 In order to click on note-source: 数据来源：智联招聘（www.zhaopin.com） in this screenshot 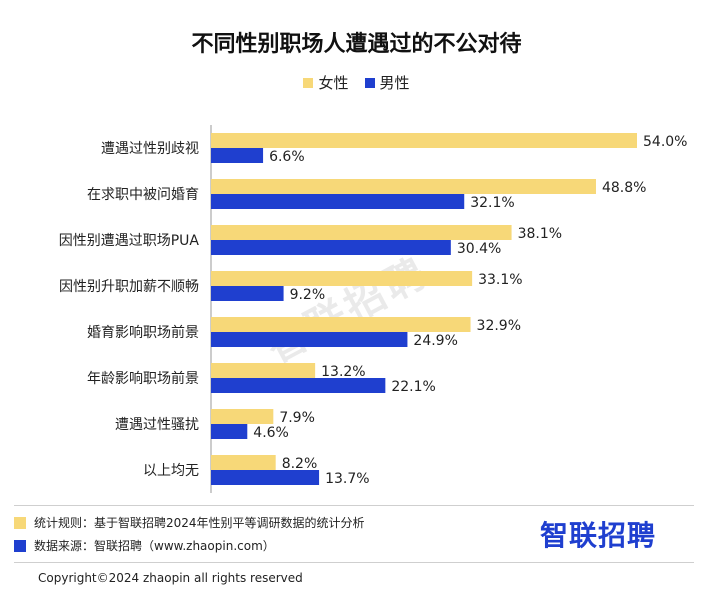, I will do `click(144, 545)`.